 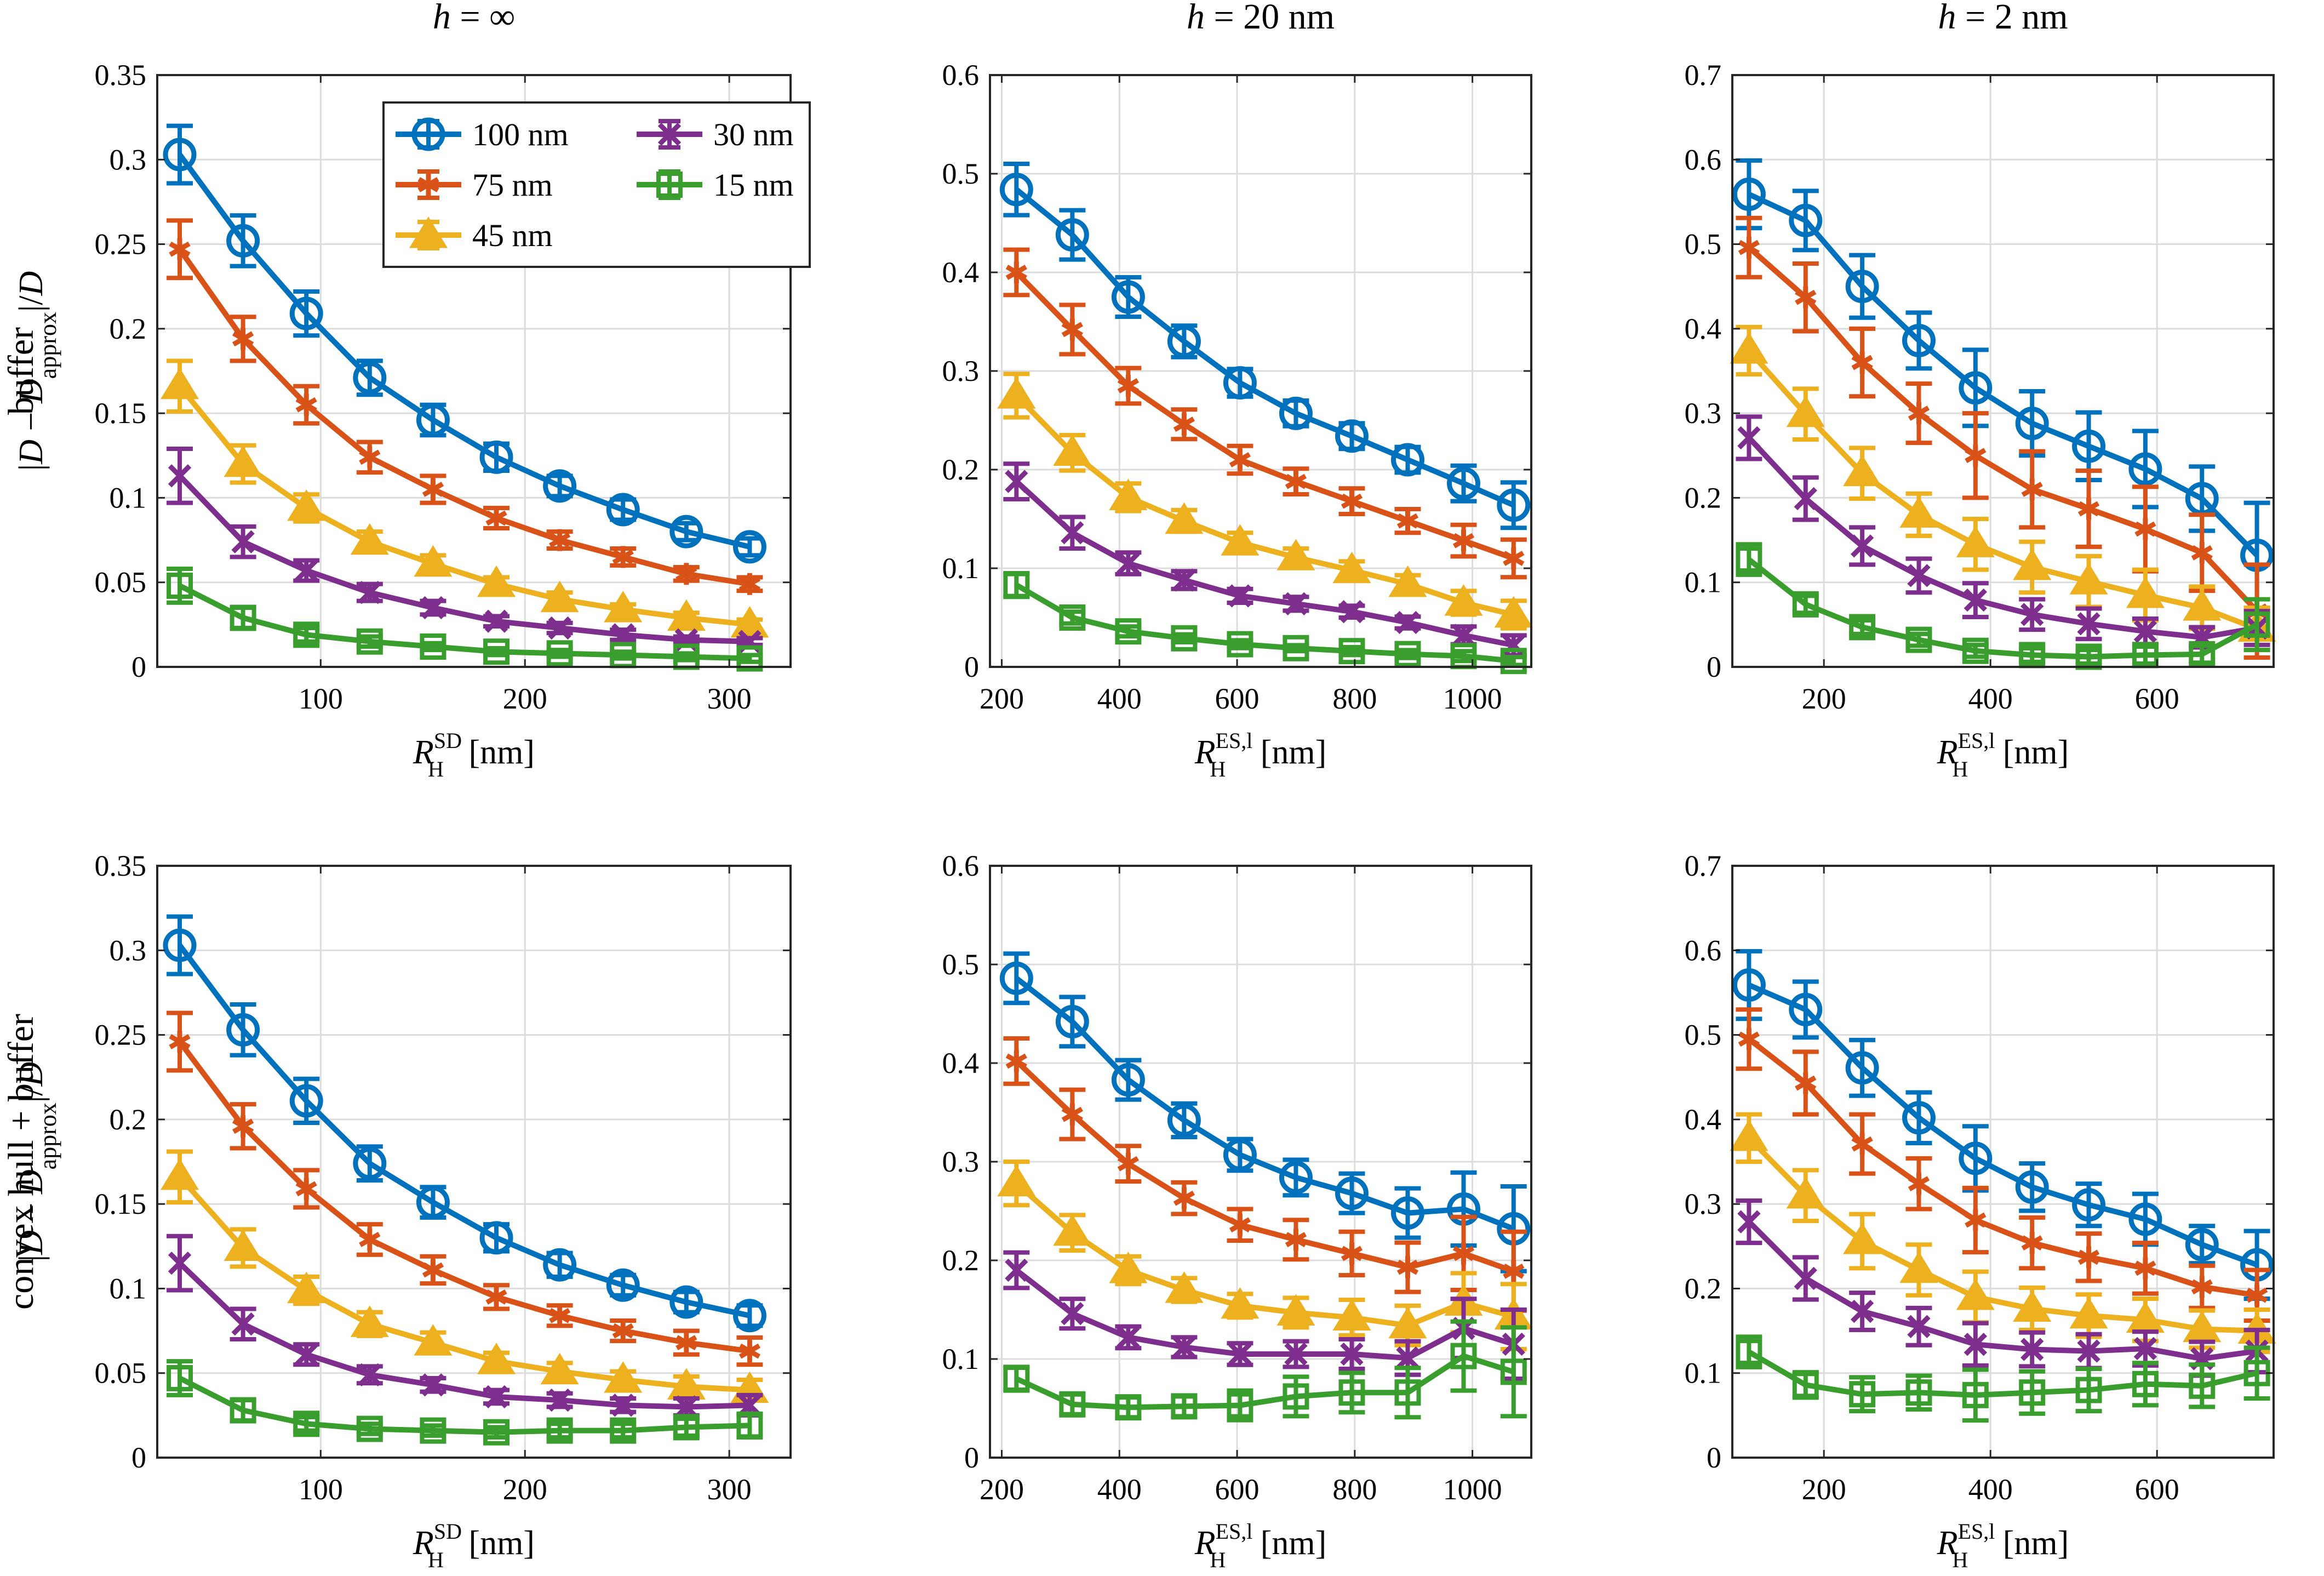 What do you see at coordinates (121, 76) in the screenshot?
I see `y-tick-label: 0.35` at bounding box center [121, 76].